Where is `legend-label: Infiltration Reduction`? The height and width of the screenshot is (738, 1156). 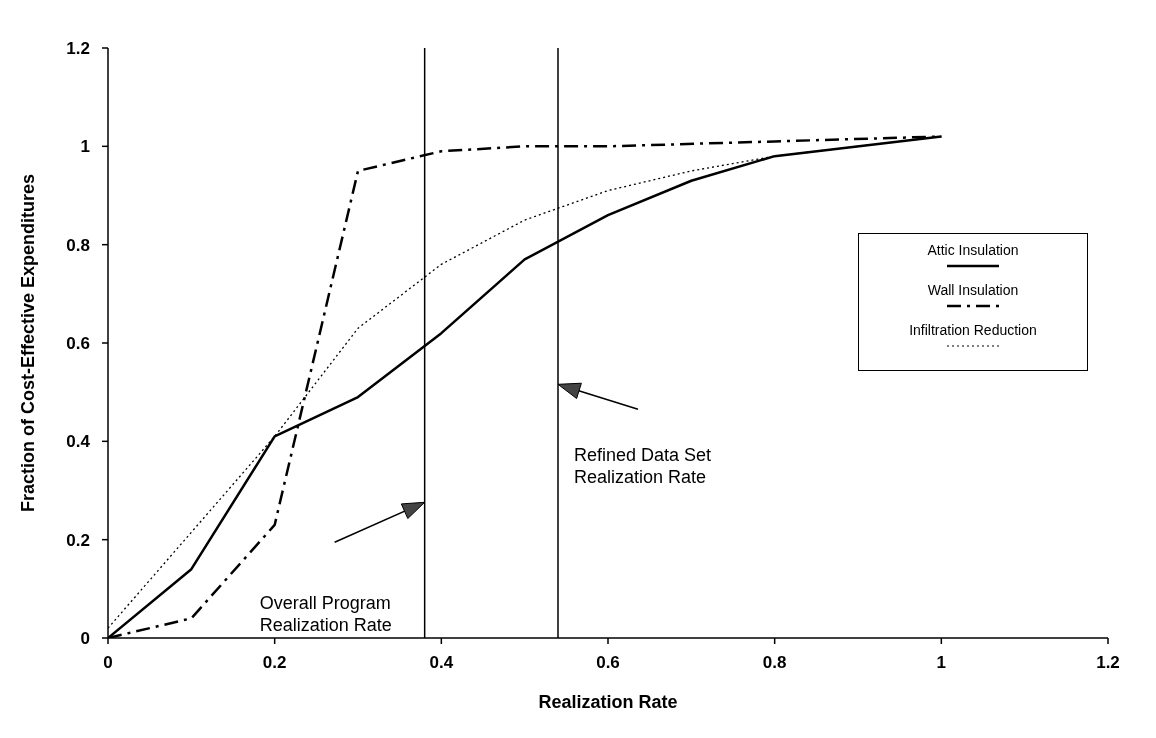
legend-label: Infiltration Reduction is located at coordinates (973, 330).